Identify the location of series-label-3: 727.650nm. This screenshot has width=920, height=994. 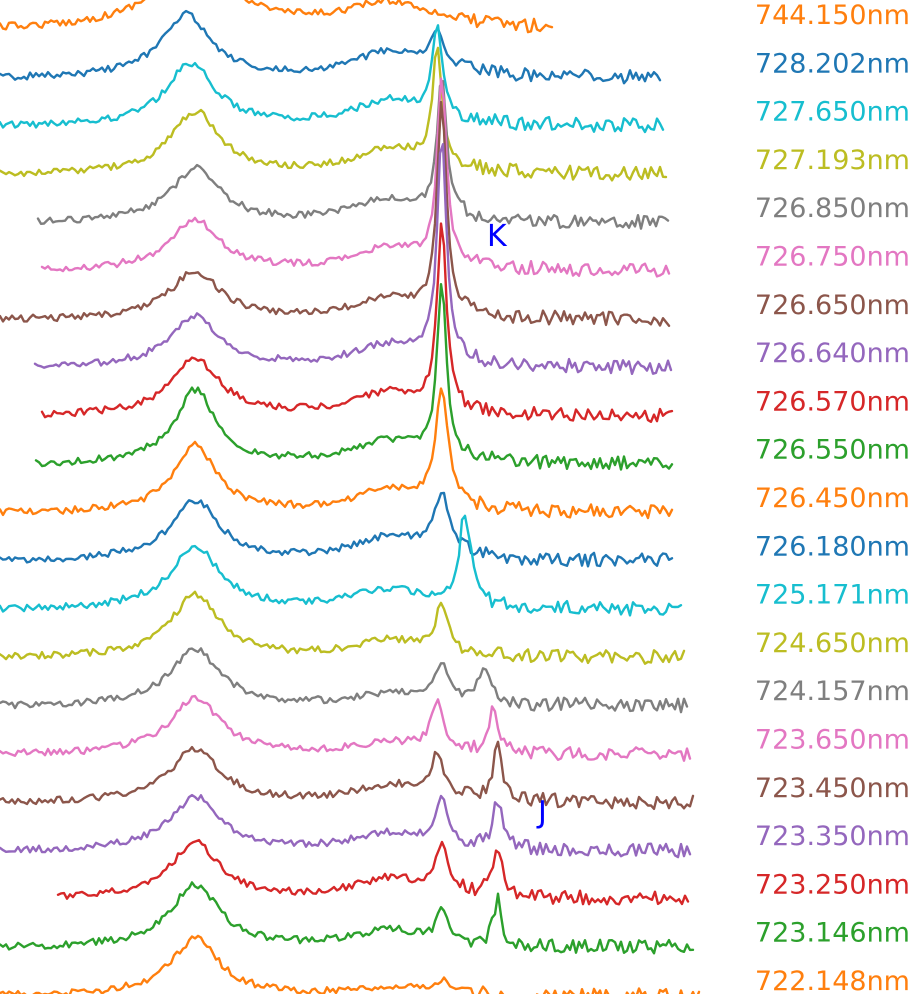
(832, 112).